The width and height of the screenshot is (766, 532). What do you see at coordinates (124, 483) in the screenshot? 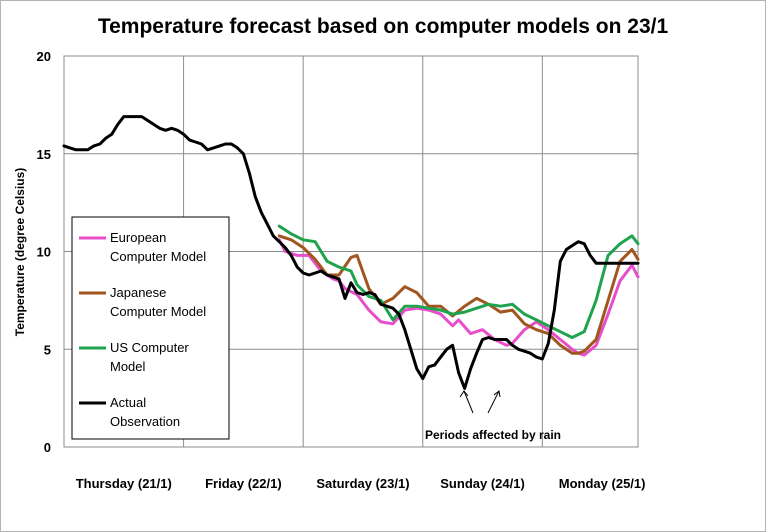
I see `x-tick-label: Thursday (21/1)` at bounding box center [124, 483].